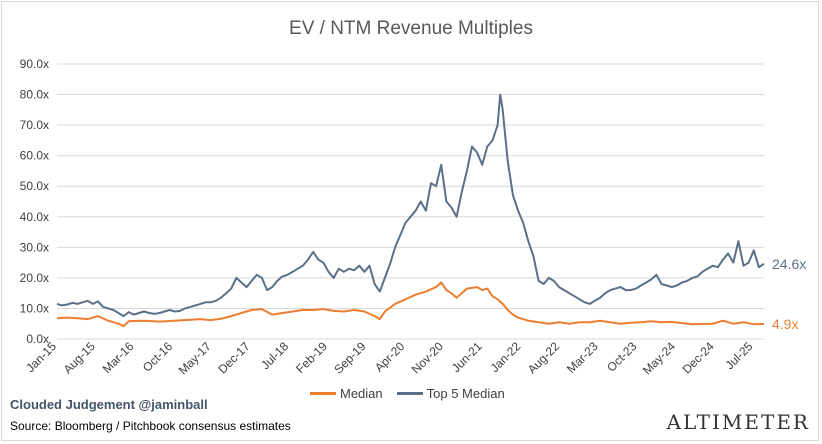 Image resolution: width=822 pixels, height=444 pixels. What do you see at coordinates (34, 64) in the screenshot?
I see `y-tick-label: 90.0x` at bounding box center [34, 64].